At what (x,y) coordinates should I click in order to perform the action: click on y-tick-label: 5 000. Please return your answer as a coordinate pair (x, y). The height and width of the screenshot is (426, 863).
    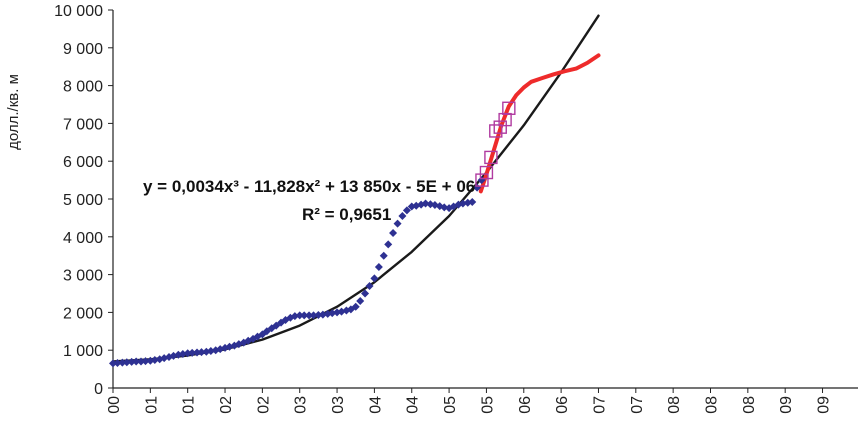
    Looking at the image, I should click on (83, 200).